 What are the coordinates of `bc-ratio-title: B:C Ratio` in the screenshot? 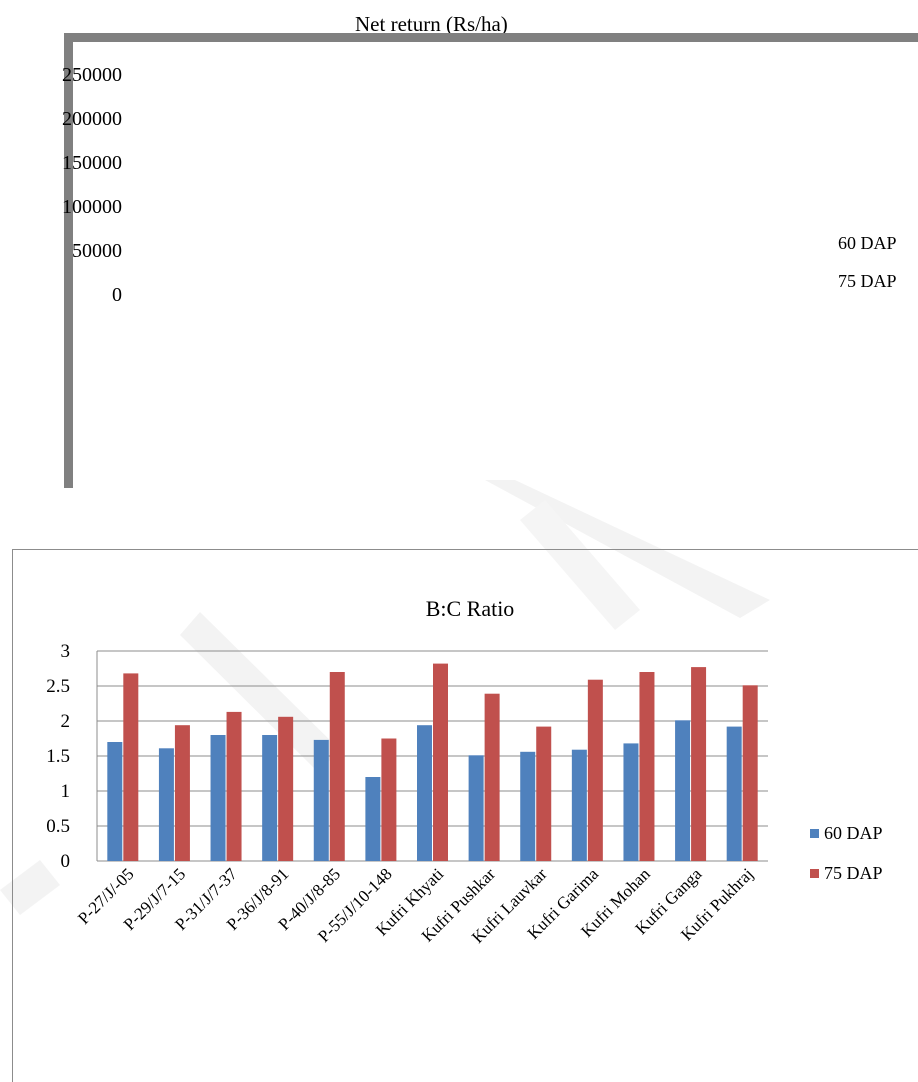 It's located at (470, 608).